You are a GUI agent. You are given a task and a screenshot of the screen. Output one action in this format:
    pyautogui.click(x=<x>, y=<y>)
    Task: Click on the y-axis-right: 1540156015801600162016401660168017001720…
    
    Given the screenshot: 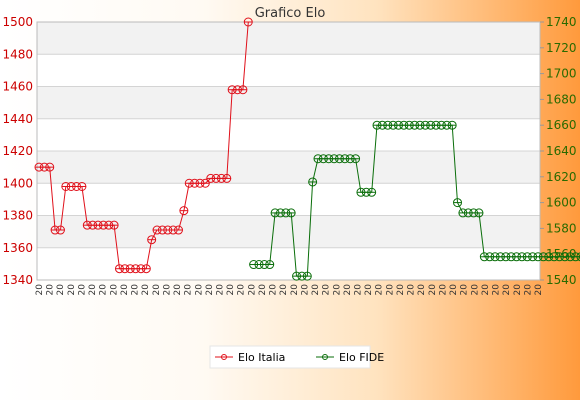 What is the action you would take?
    pyautogui.click(x=558, y=151)
    